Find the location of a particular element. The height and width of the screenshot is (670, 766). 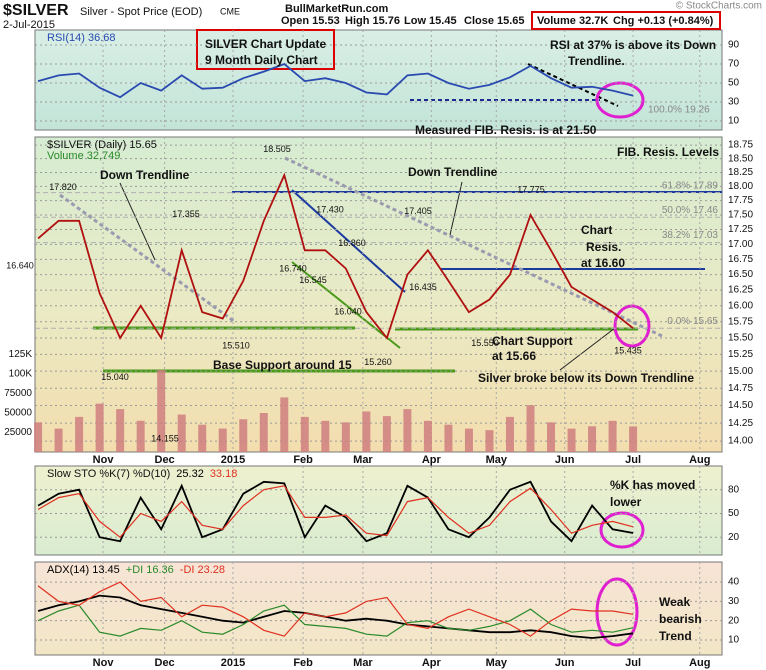

y-tick-label: 50 is located at coordinates (734, 83).